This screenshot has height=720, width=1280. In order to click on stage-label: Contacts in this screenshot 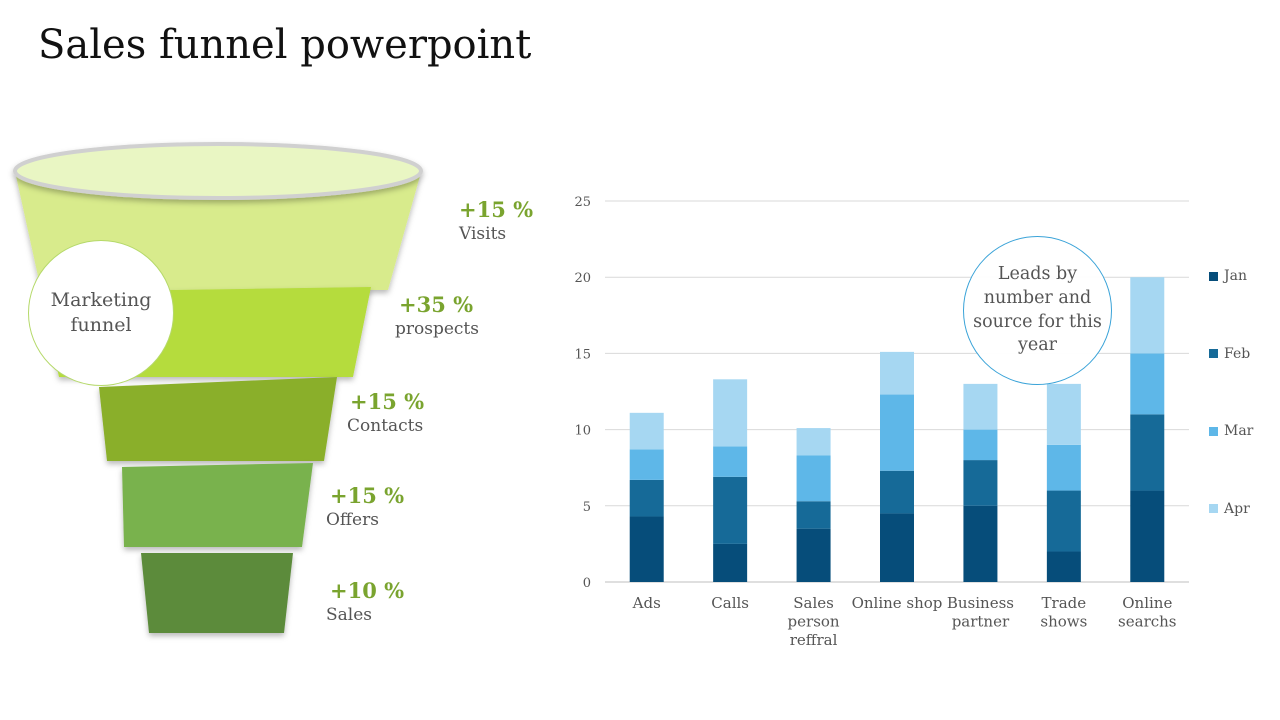, I will do `click(385, 426)`.